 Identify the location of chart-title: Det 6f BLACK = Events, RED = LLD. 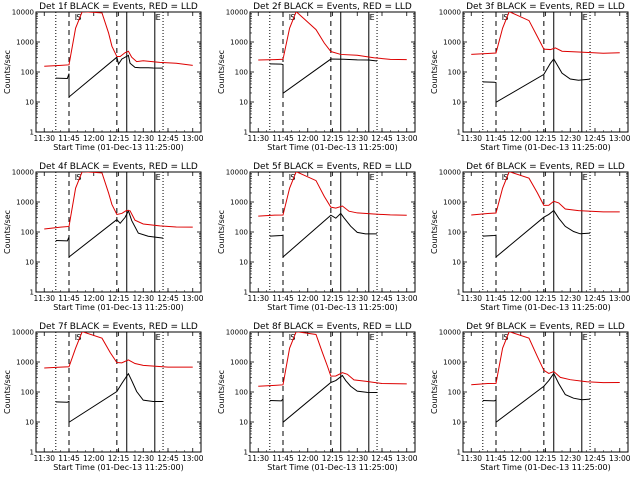
(545, 167).